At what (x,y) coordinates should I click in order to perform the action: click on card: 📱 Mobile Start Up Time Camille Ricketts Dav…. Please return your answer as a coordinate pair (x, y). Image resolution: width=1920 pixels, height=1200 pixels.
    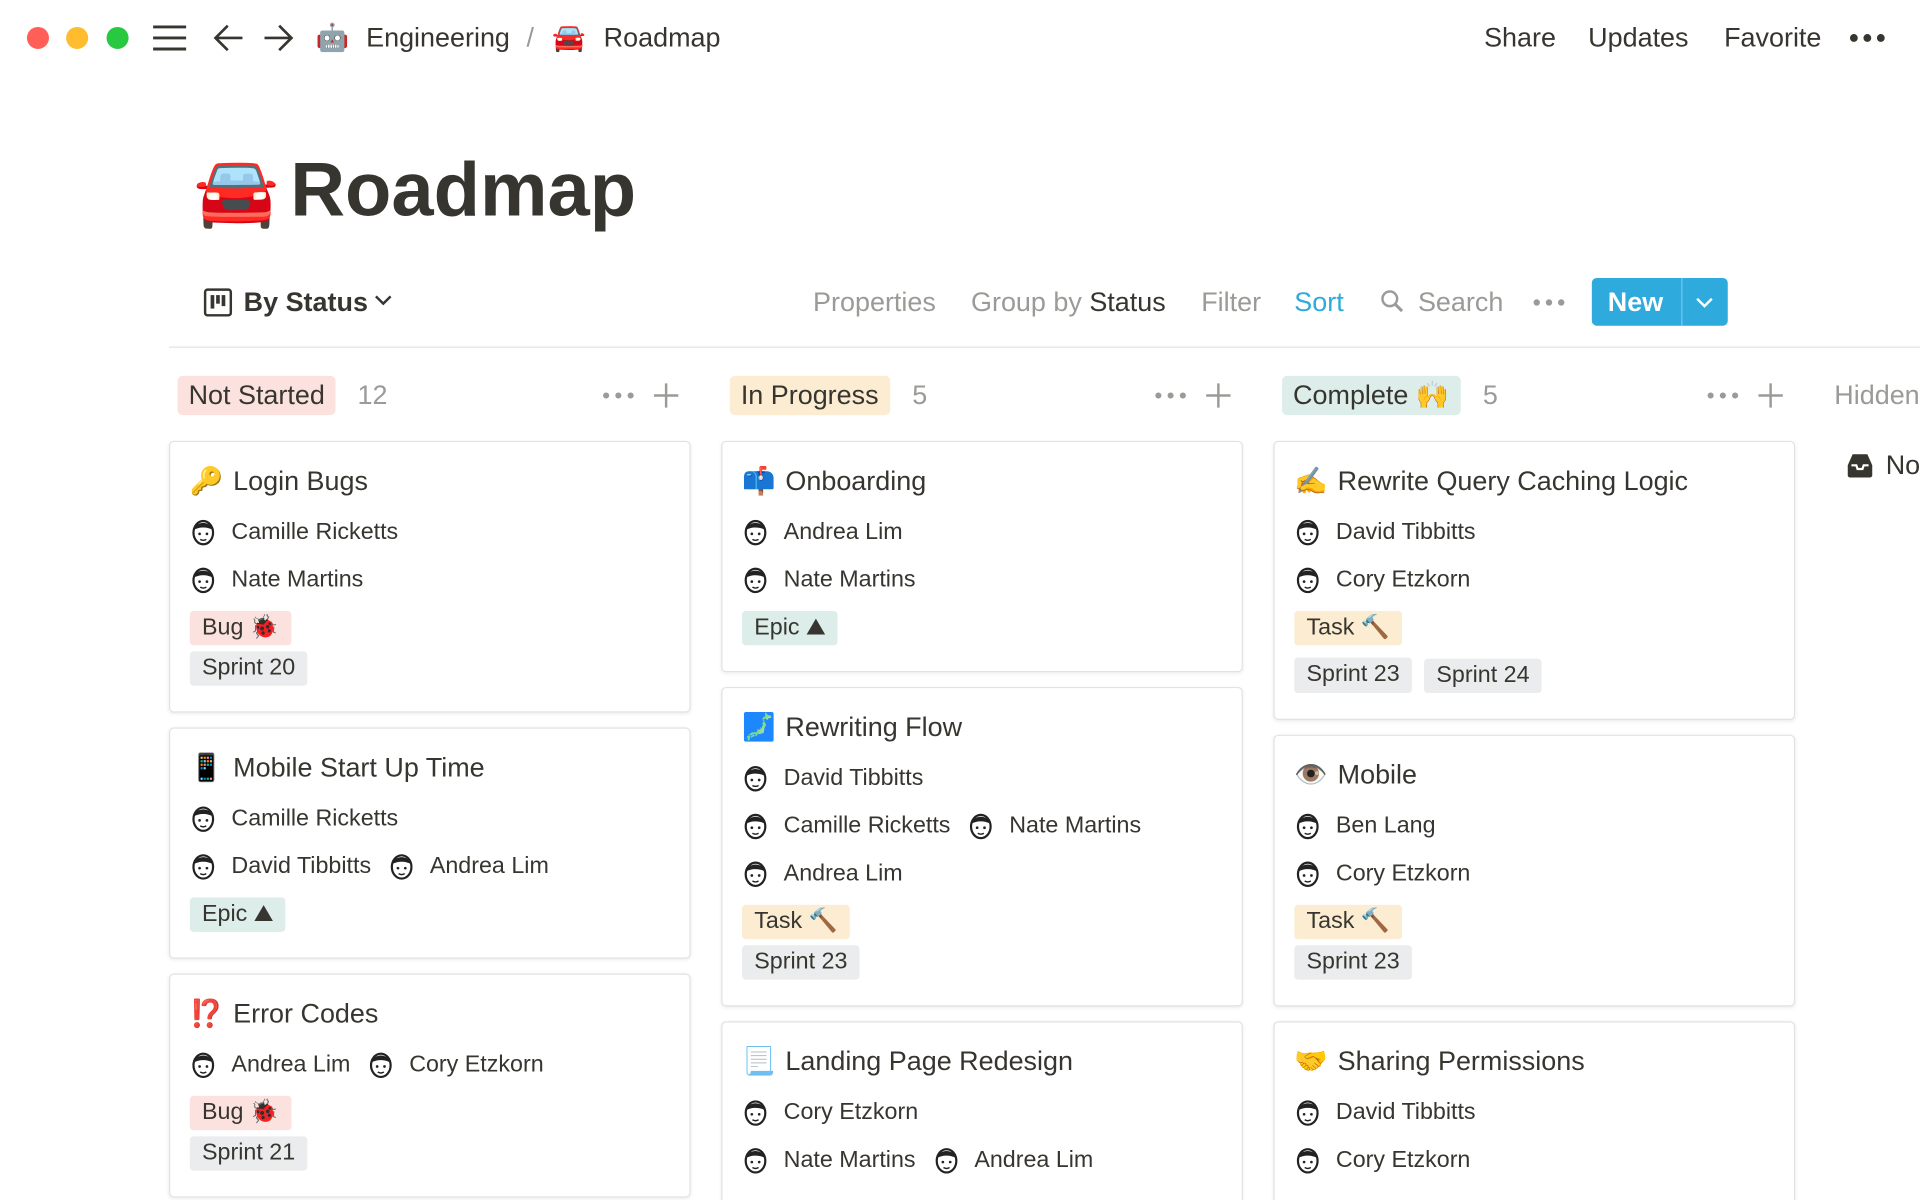
    Looking at the image, I should click on (429, 843).